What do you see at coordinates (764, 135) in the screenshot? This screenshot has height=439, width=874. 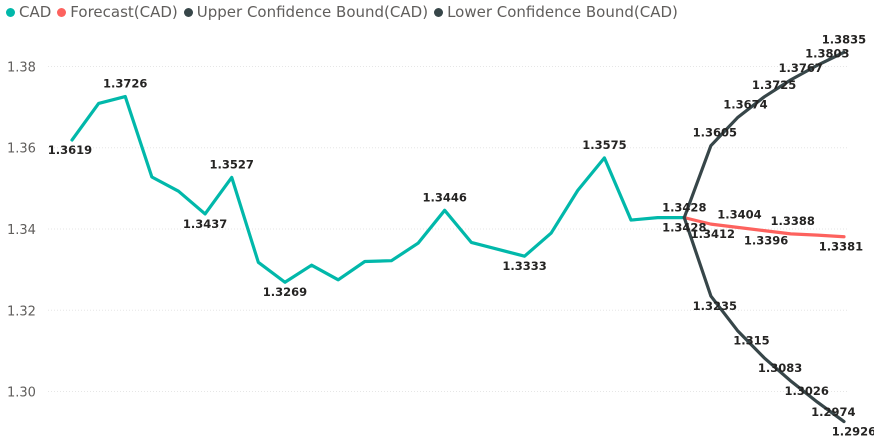 I see `series-line-upper-confidence-bound-cad` at bounding box center [764, 135].